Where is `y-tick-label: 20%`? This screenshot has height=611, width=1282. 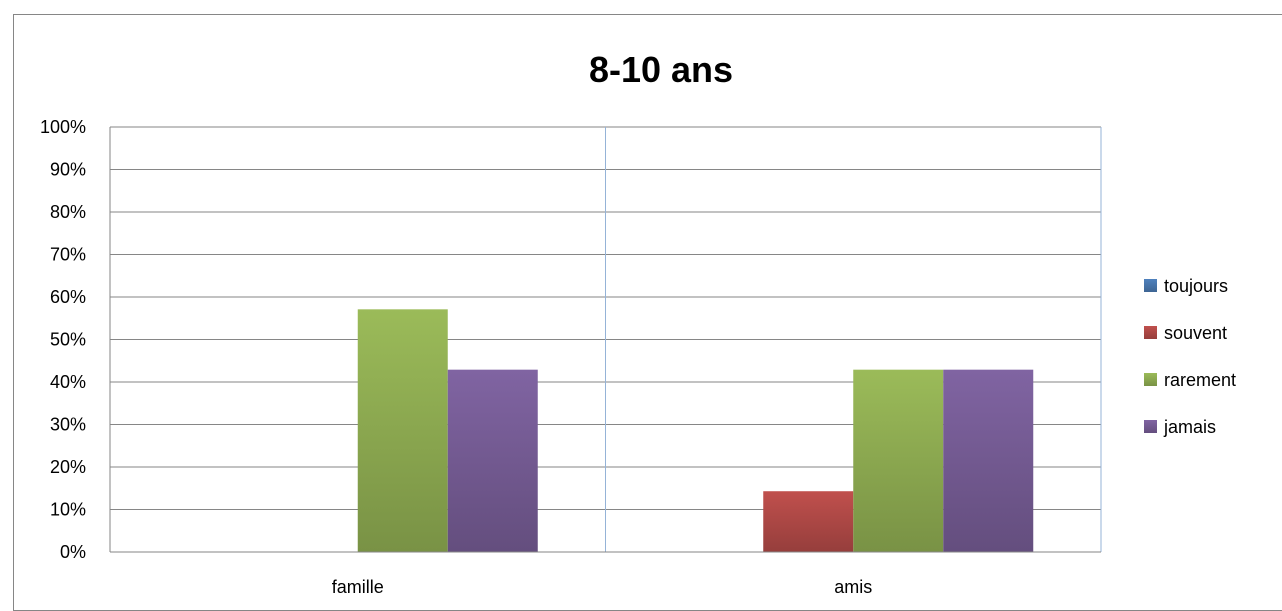
y-tick-label: 20% is located at coordinates (68, 467).